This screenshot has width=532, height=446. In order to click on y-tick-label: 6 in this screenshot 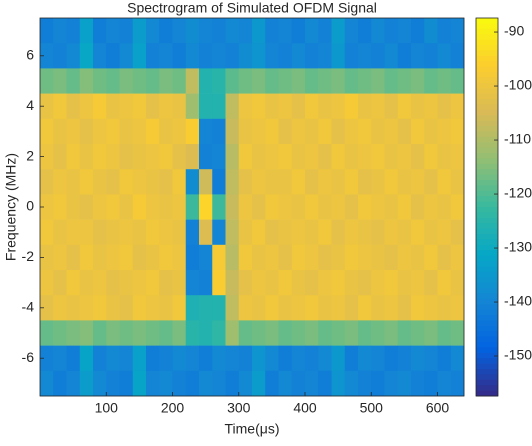, I will do `click(30, 55)`.